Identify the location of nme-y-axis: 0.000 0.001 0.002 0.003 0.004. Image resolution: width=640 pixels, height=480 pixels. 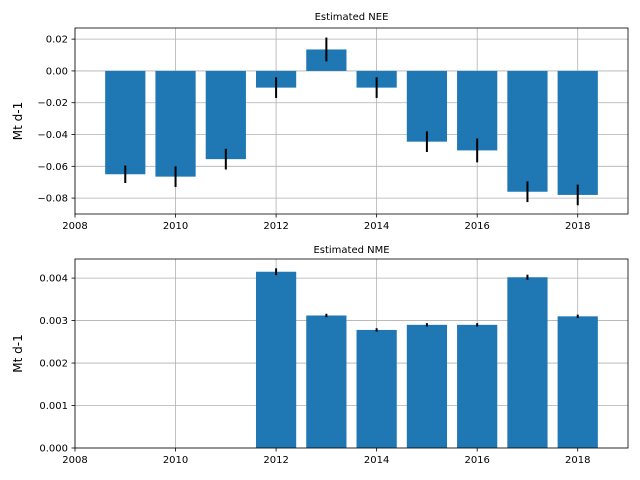
(57, 364).